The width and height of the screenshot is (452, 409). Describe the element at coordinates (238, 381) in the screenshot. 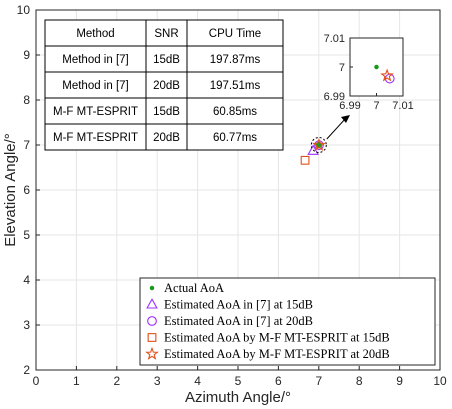

I see `x-tick-label: 5` at that location.